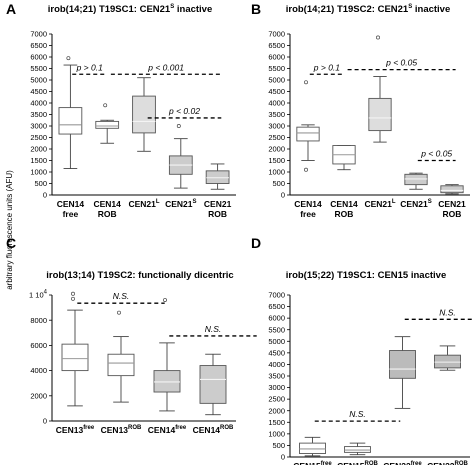 The height and width of the screenshot is (465, 474). What do you see at coordinates (368, 9) in the screenshot?
I see `panel-title: irob(14;21) T19SC2: CEN21S inactive` at bounding box center [368, 9].